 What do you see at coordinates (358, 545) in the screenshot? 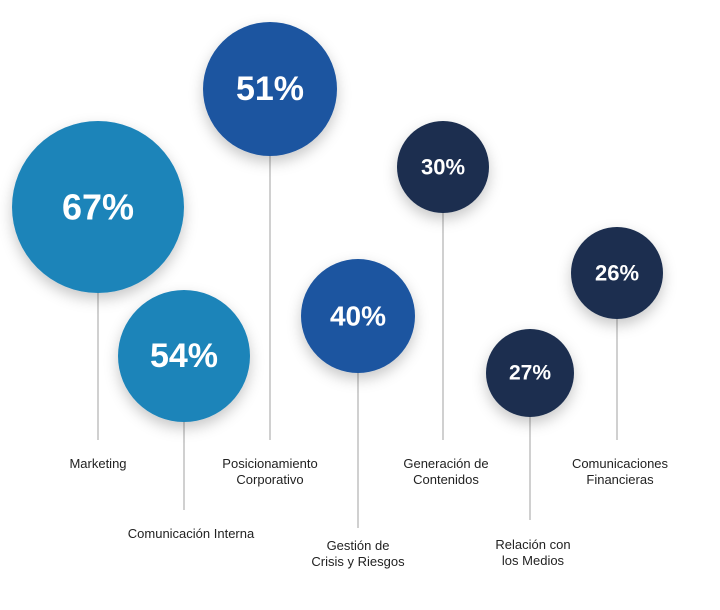
I see `category-label-item-4-line-1: Gestión de` at bounding box center [358, 545].